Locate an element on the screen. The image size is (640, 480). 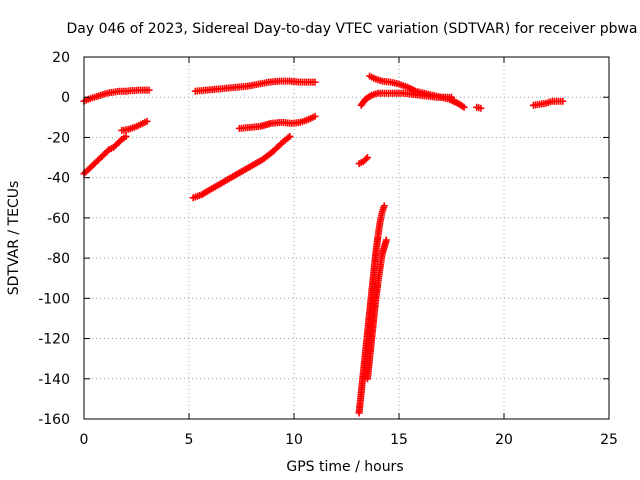
x-tick-label: 20 is located at coordinates (504, 440).